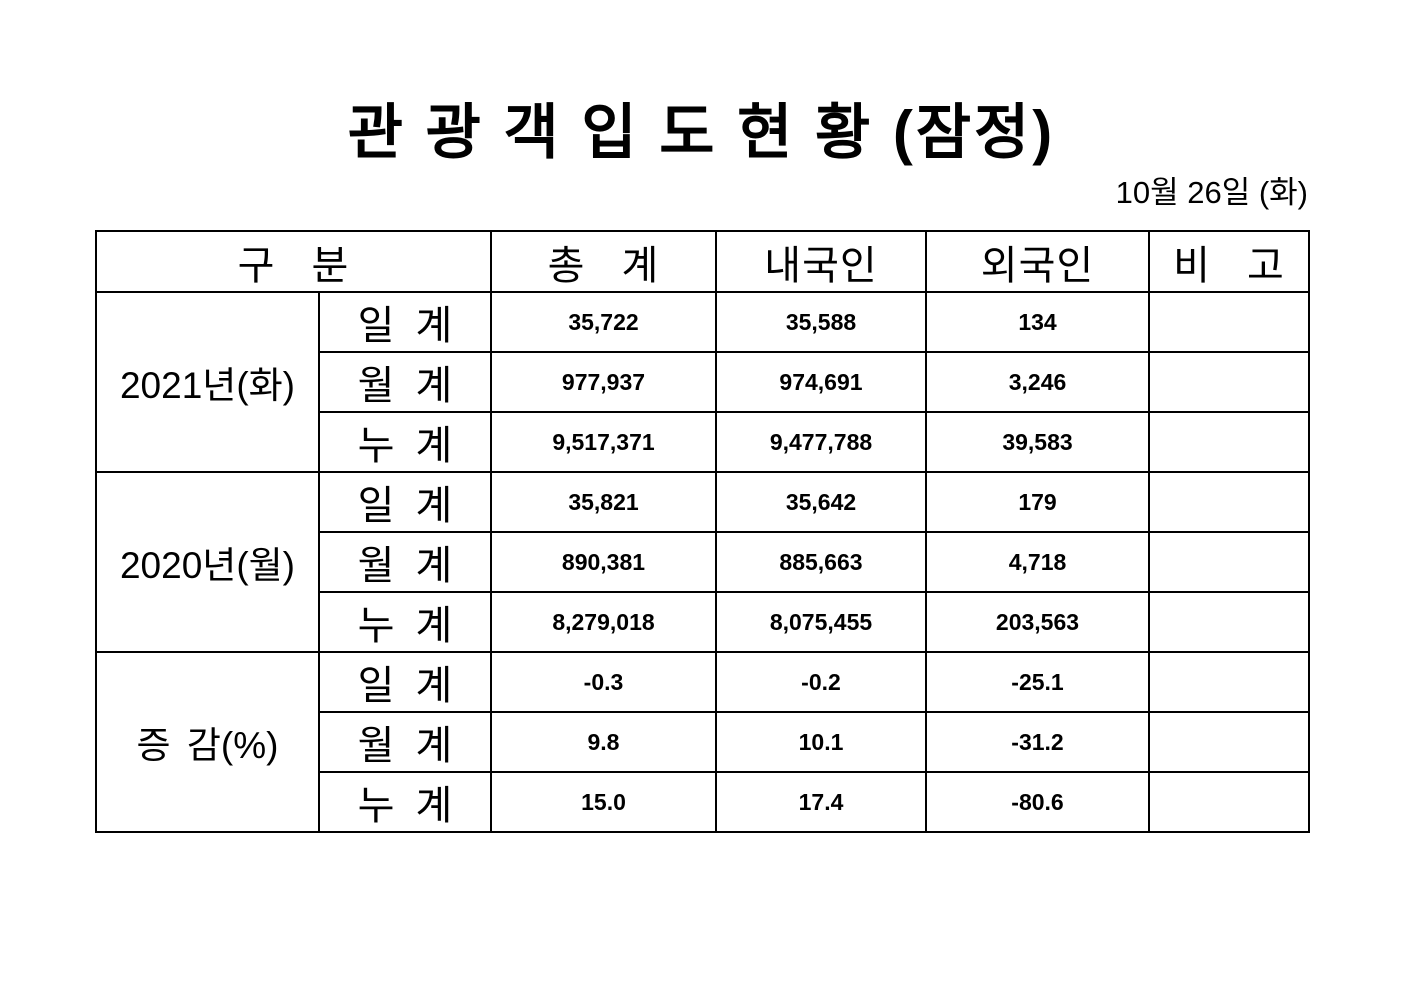 The image size is (1403, 992). Describe the element at coordinates (603, 442) in the screenshot. I see `cell-total: 9,517,371` at that location.